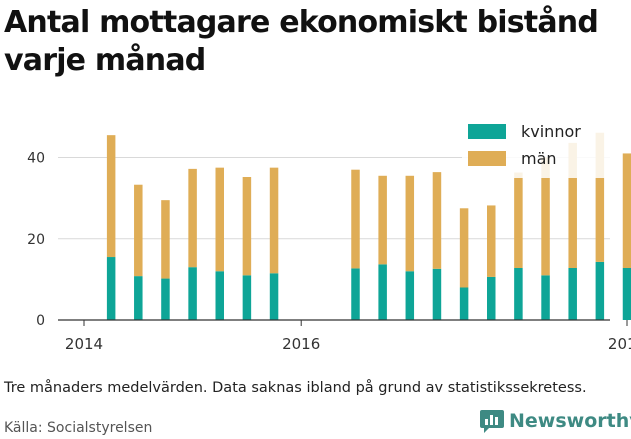 The width and height of the screenshot is (631, 439). What do you see at coordinates (36, 159) in the screenshot?
I see `y-tick-label: 40` at bounding box center [36, 159].